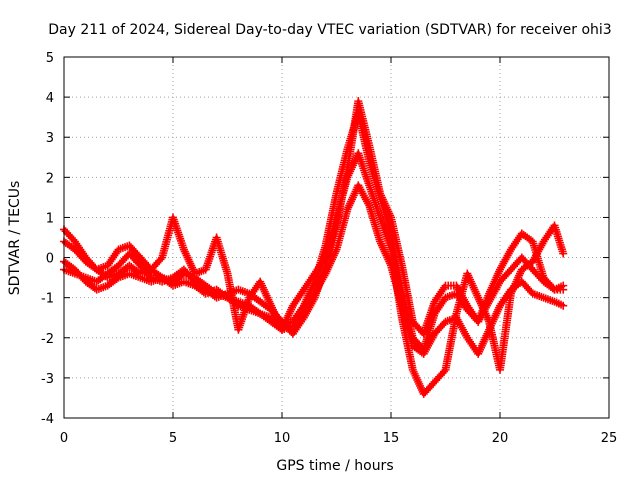 The height and width of the screenshot is (480, 640). Describe the element at coordinates (47, 419) in the screenshot. I see `y-tick-label: -4` at that location.